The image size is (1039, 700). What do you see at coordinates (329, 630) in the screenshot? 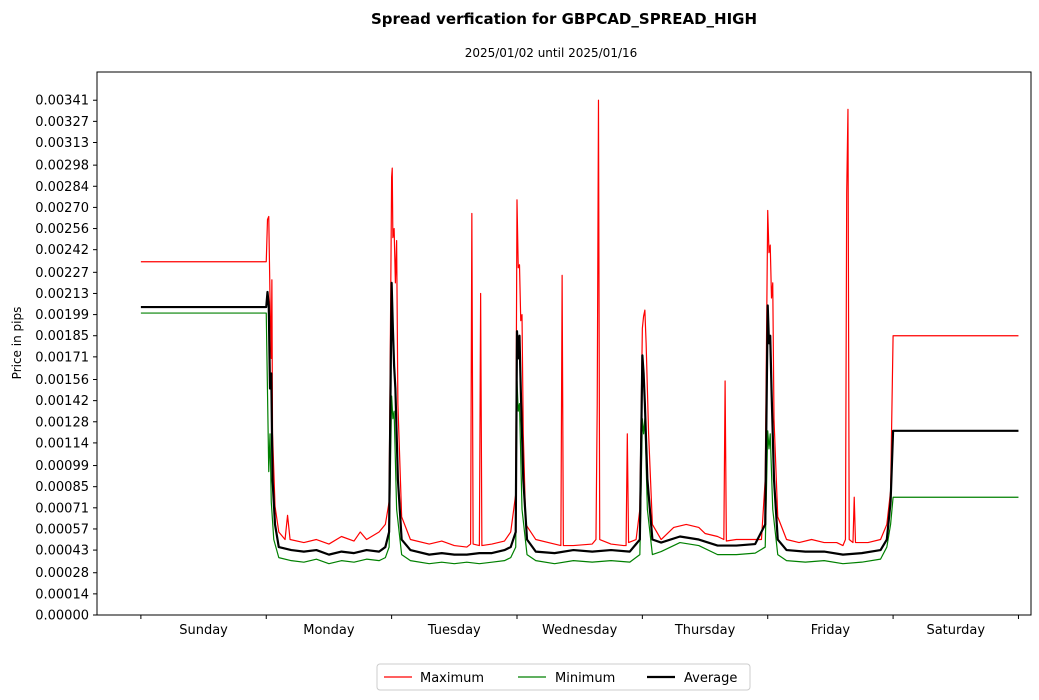
I see `x-tick-label: Monday` at bounding box center [329, 630].